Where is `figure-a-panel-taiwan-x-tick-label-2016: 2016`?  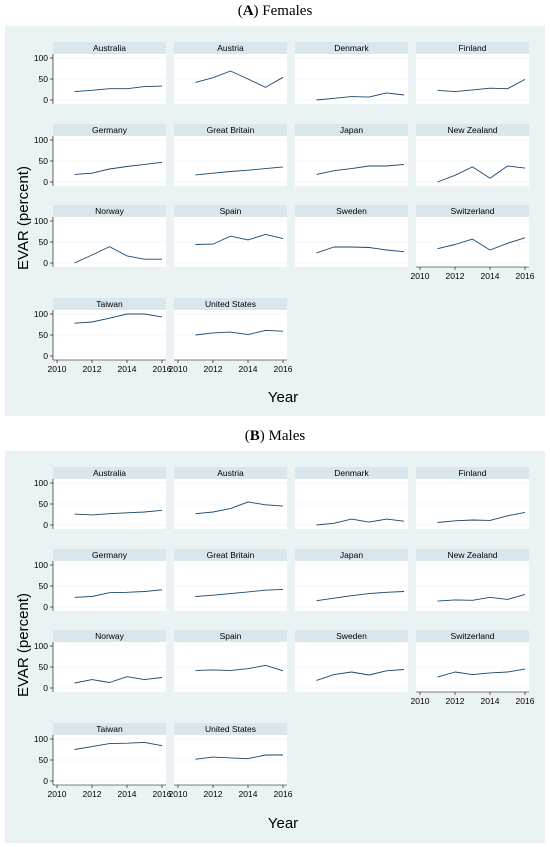
figure-a-panel-taiwan-x-tick-label-2016: 2016 is located at coordinates (162, 369).